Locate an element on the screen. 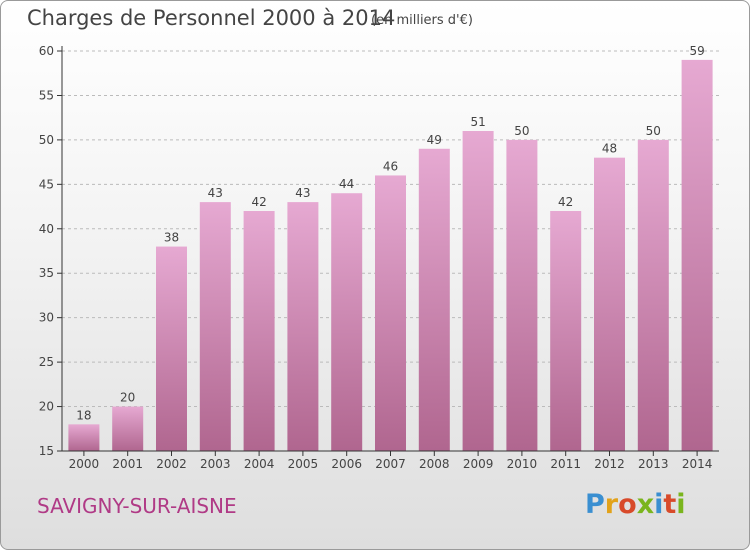 This screenshot has height=550, width=750. x-tick-label: 2012 is located at coordinates (609, 464).